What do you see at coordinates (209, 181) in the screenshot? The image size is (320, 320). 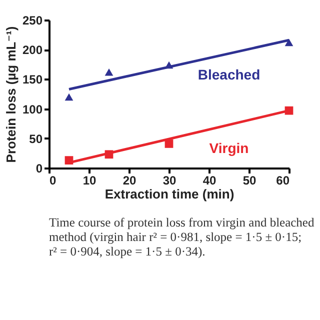 I see `x-tick-label: 40` at bounding box center [209, 181].